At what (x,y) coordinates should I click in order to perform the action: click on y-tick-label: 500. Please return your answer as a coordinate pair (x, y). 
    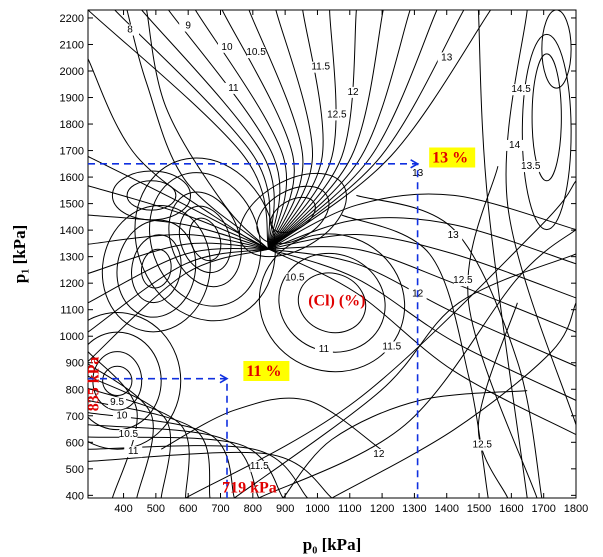
    Looking at the image, I should click on (75, 470).